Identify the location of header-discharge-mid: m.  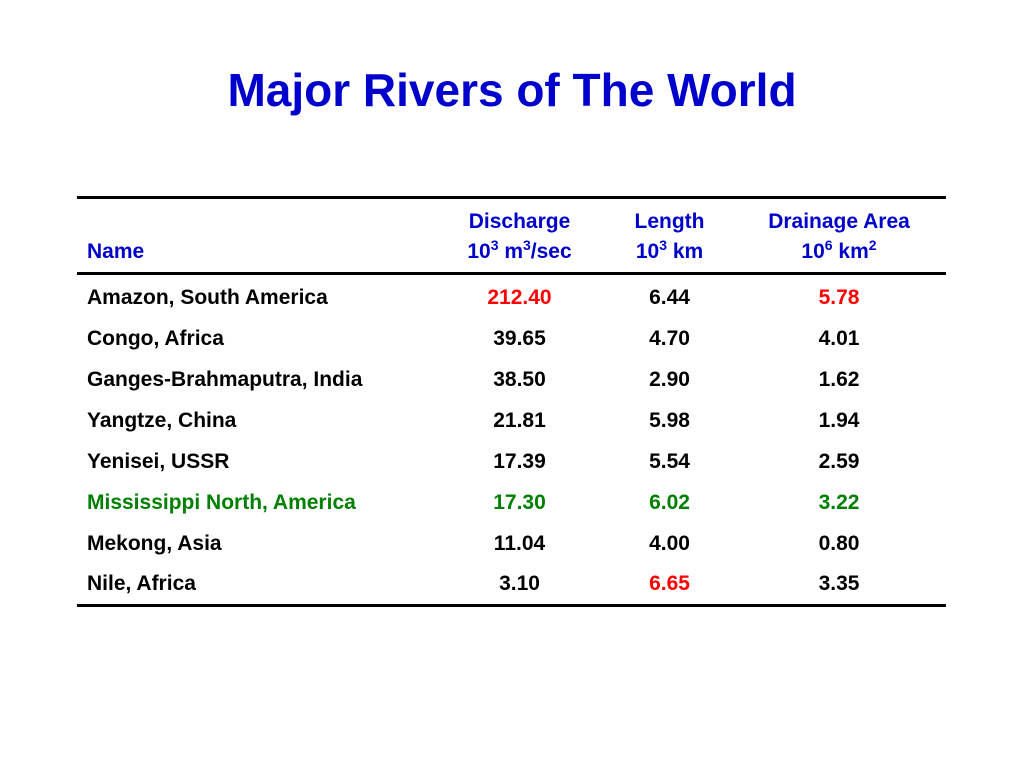
(510, 251).